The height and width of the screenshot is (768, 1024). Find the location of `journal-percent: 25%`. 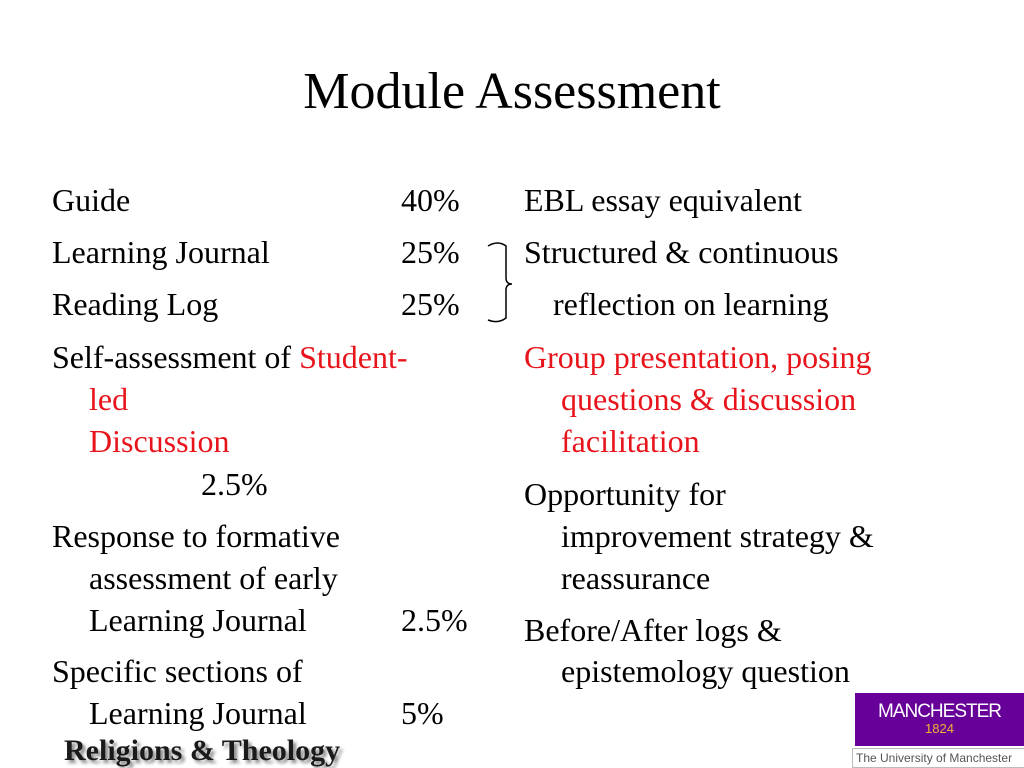

journal-percent: 25% is located at coordinates (430, 252).